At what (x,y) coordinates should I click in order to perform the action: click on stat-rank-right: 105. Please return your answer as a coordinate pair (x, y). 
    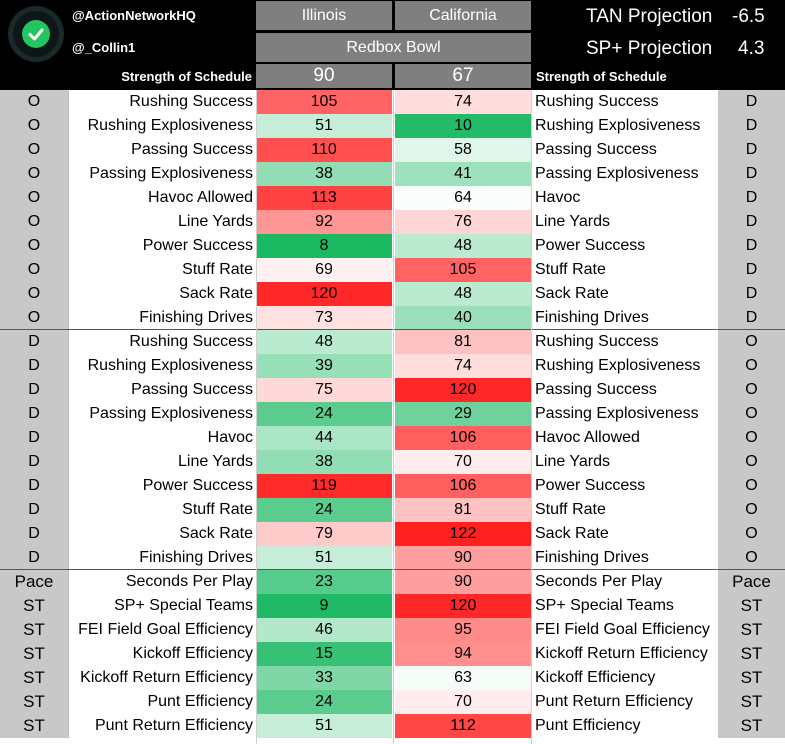
    Looking at the image, I should click on (463, 270).